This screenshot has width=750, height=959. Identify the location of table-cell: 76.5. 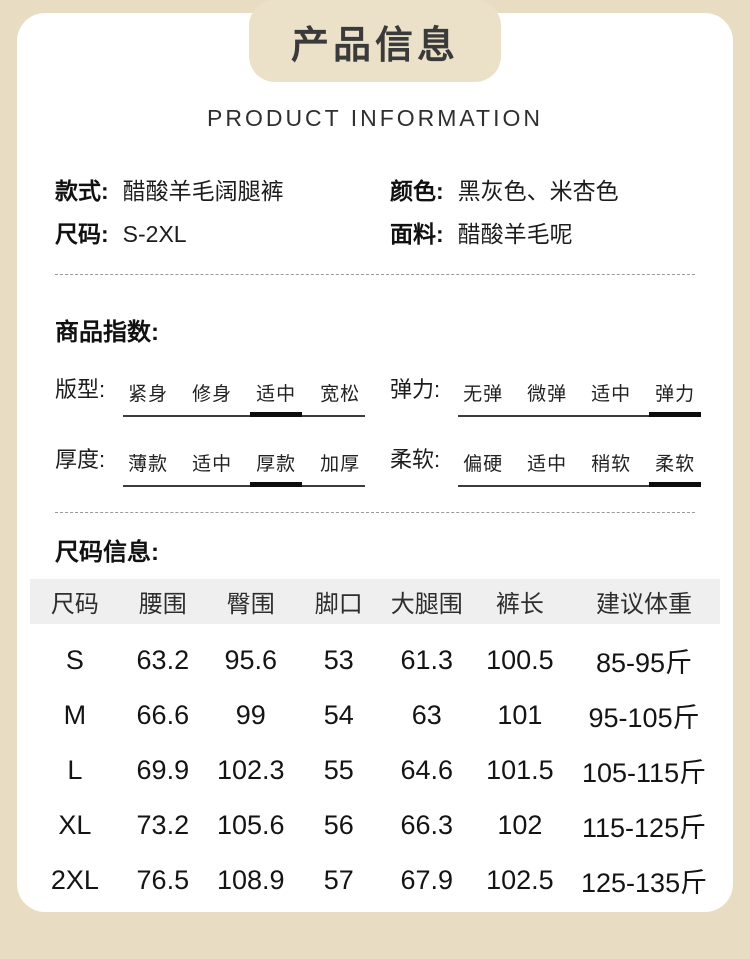
(163, 880).